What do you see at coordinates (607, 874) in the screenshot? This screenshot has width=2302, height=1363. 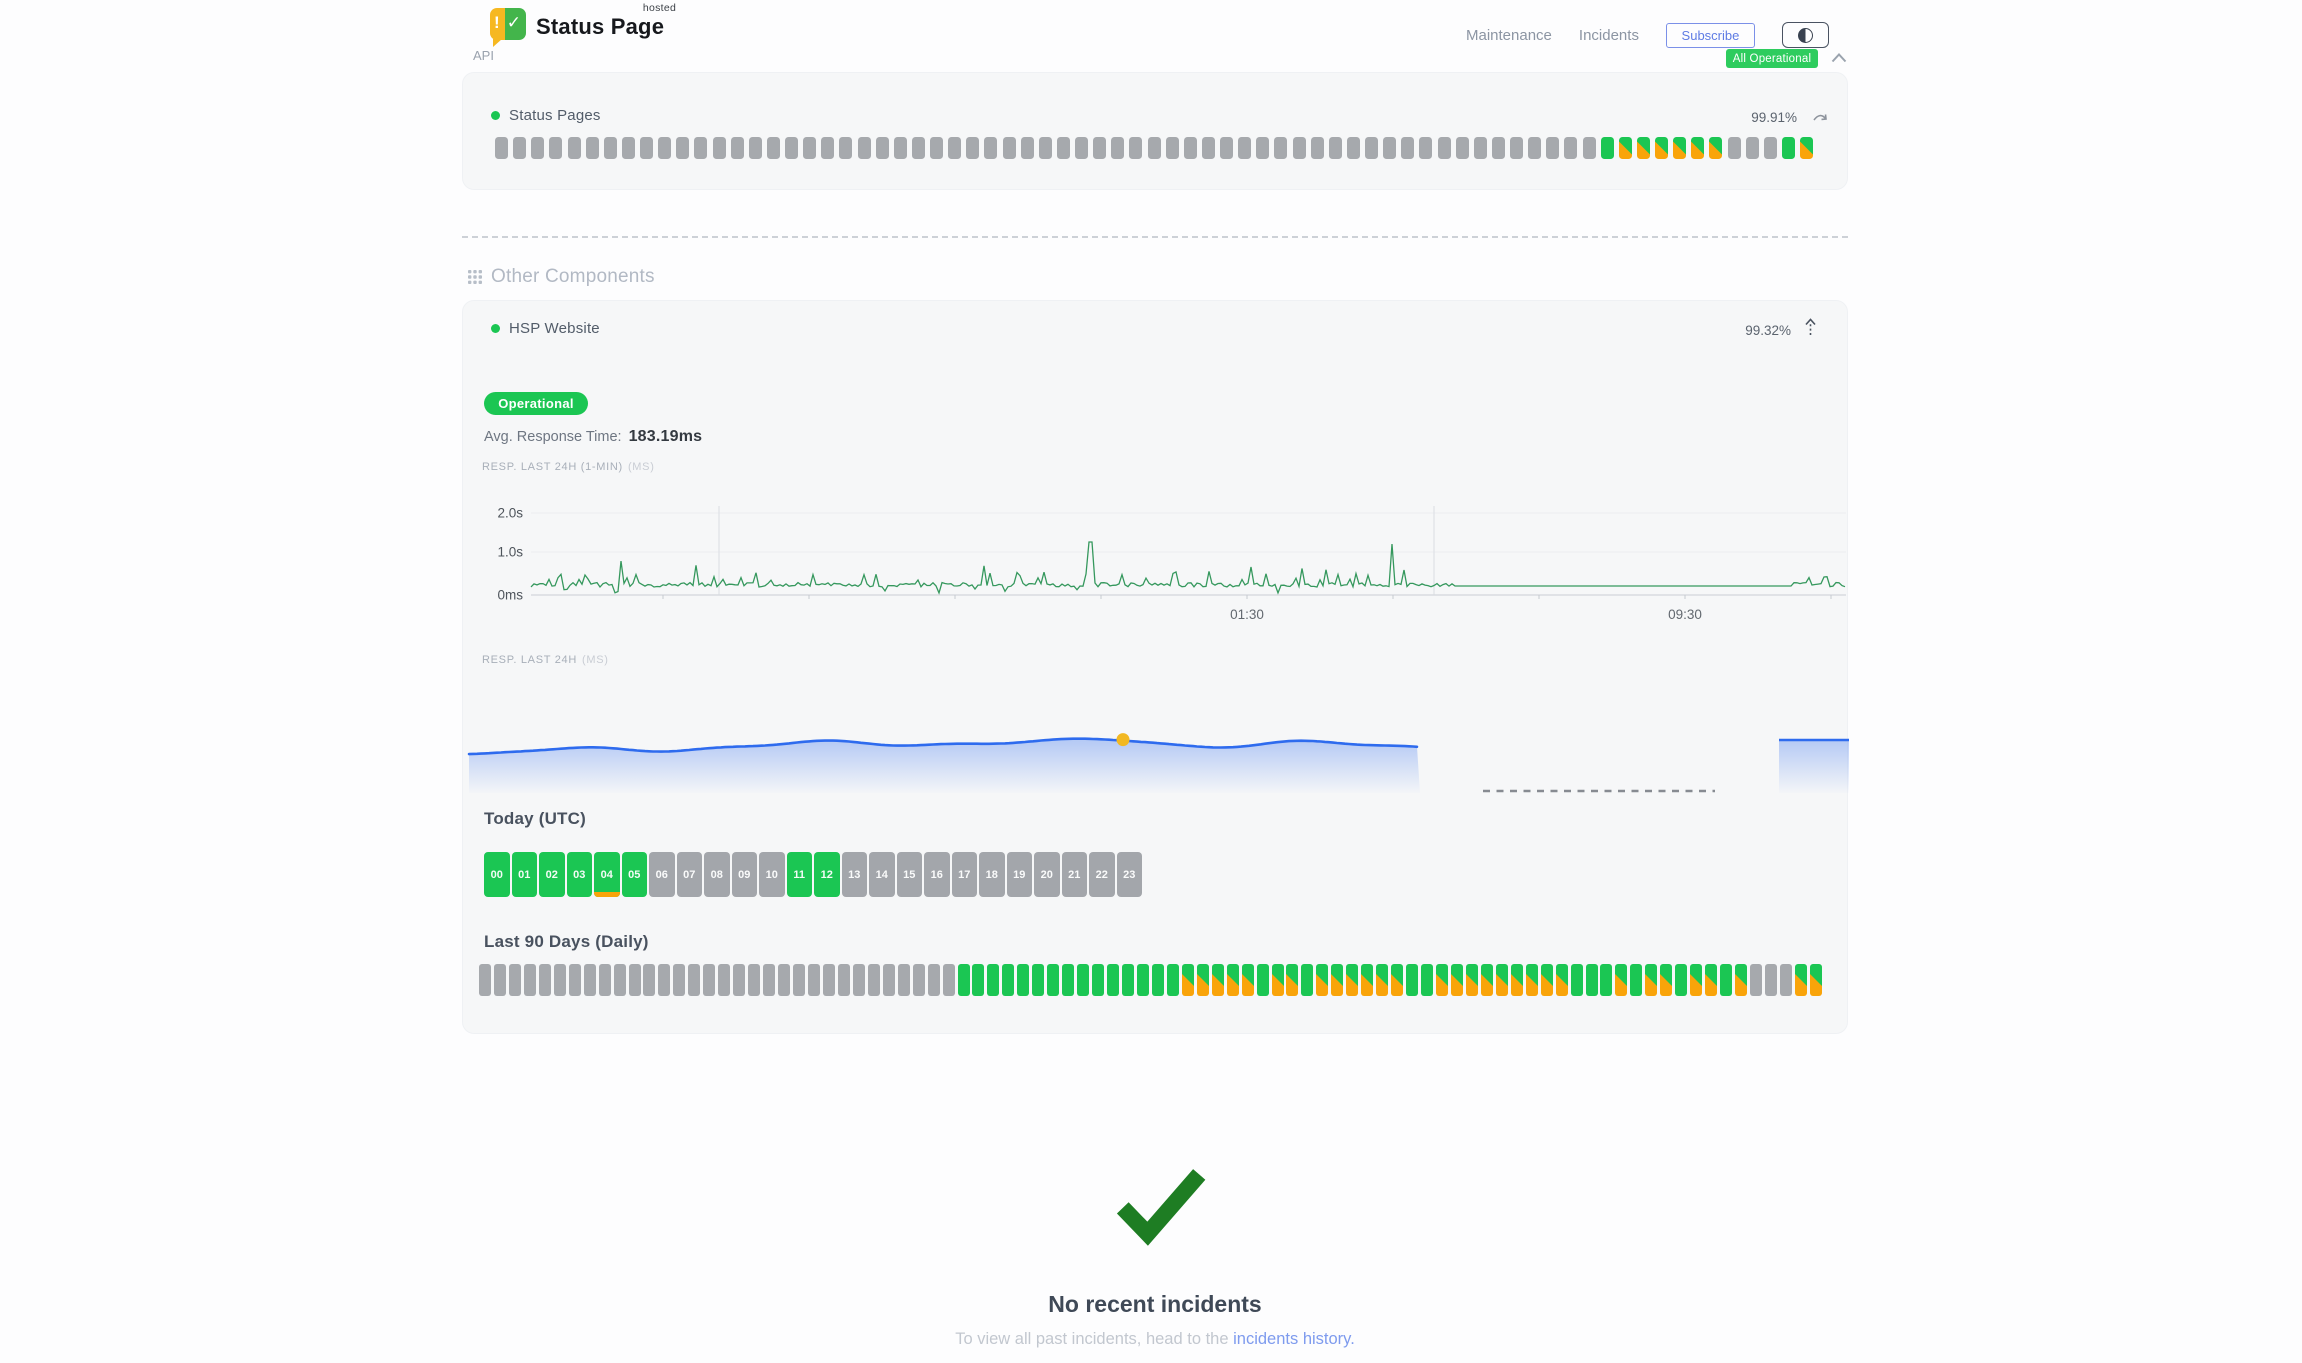 I see `hour-block: 04` at bounding box center [607, 874].